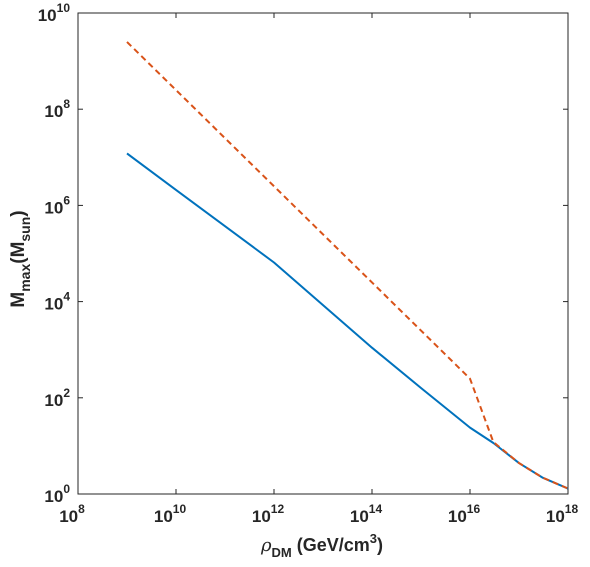 The width and height of the screenshot is (590, 567). What do you see at coordinates (474, 509) in the screenshot?
I see `x-tick-label-exponent: 16` at bounding box center [474, 509].